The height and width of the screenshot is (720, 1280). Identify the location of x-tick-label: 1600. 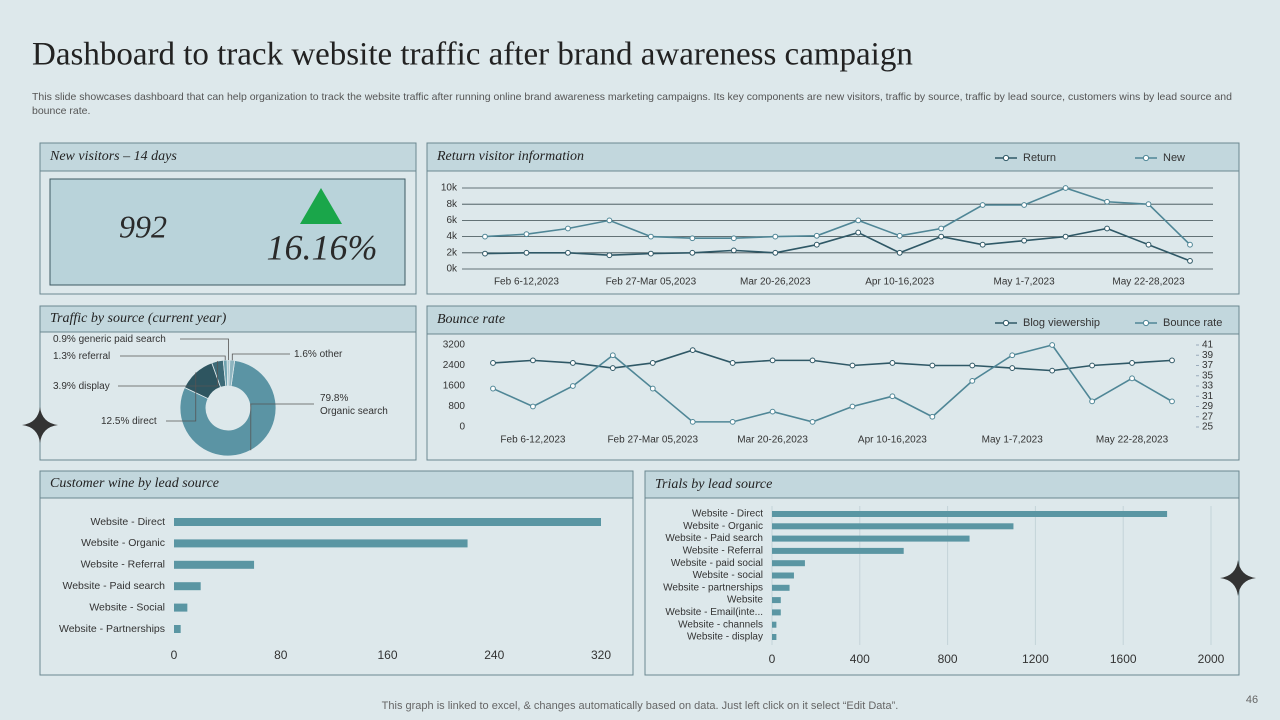
(1123, 659).